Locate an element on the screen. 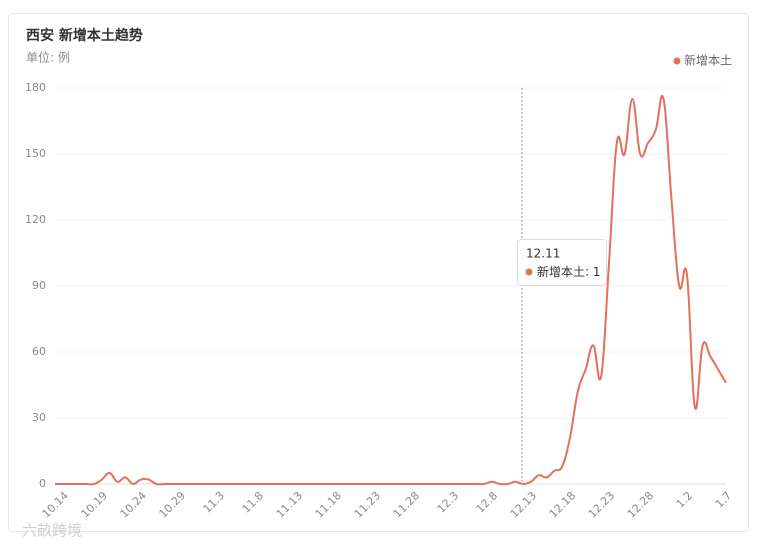  y-tick-label: 60 is located at coordinates (39, 351).